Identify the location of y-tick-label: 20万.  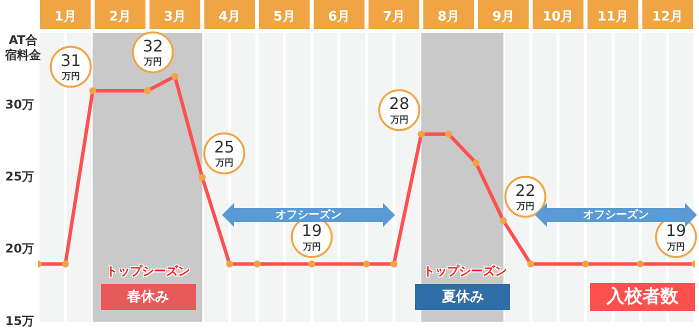
(19, 249).